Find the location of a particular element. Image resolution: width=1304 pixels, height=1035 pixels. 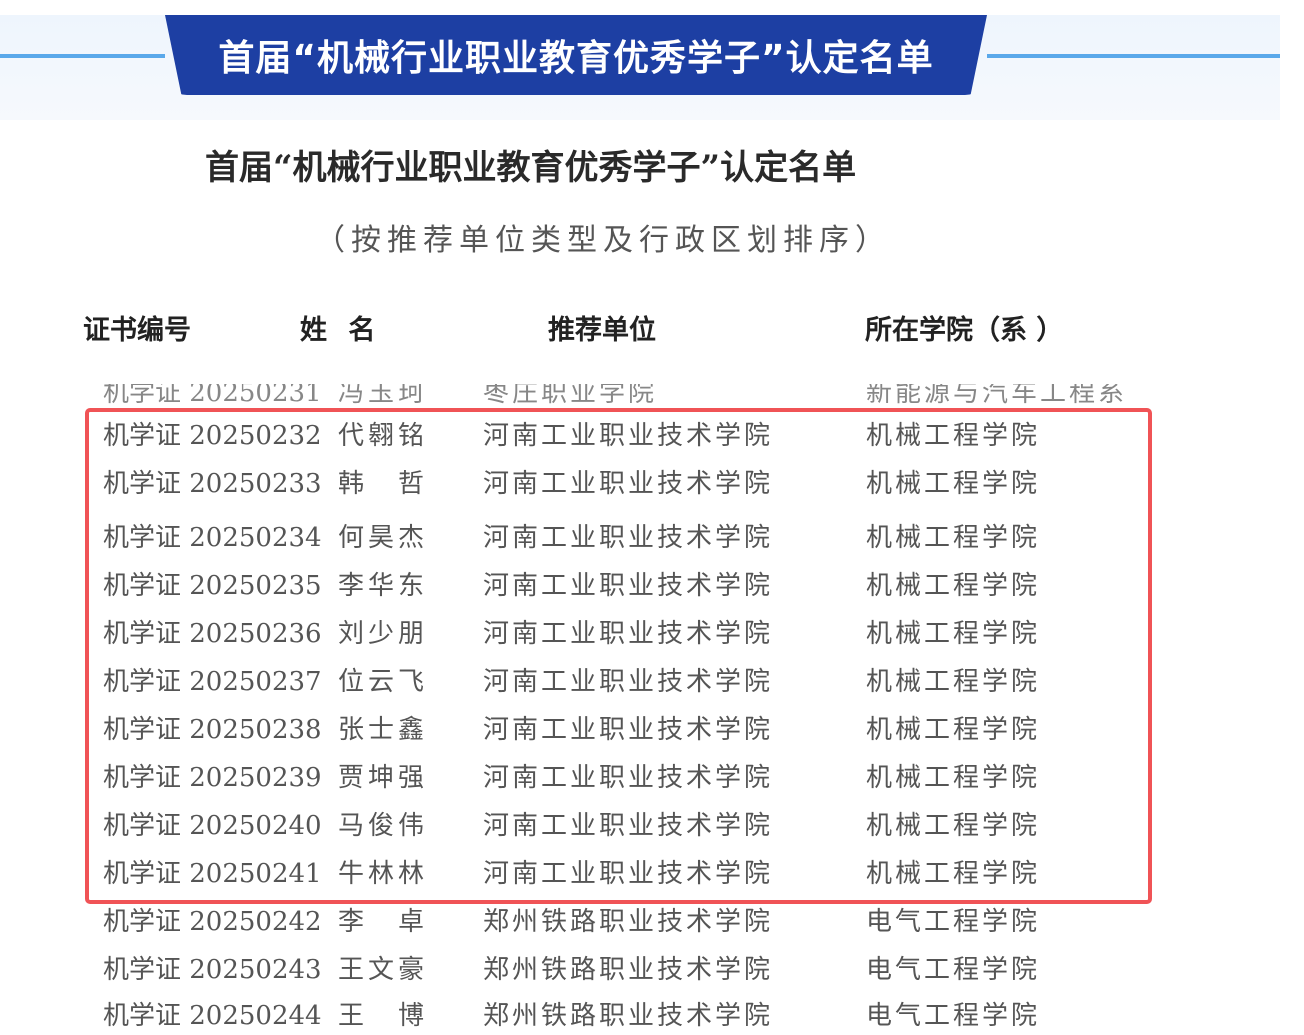

header-unit: 推荐单位 is located at coordinates (602, 330).